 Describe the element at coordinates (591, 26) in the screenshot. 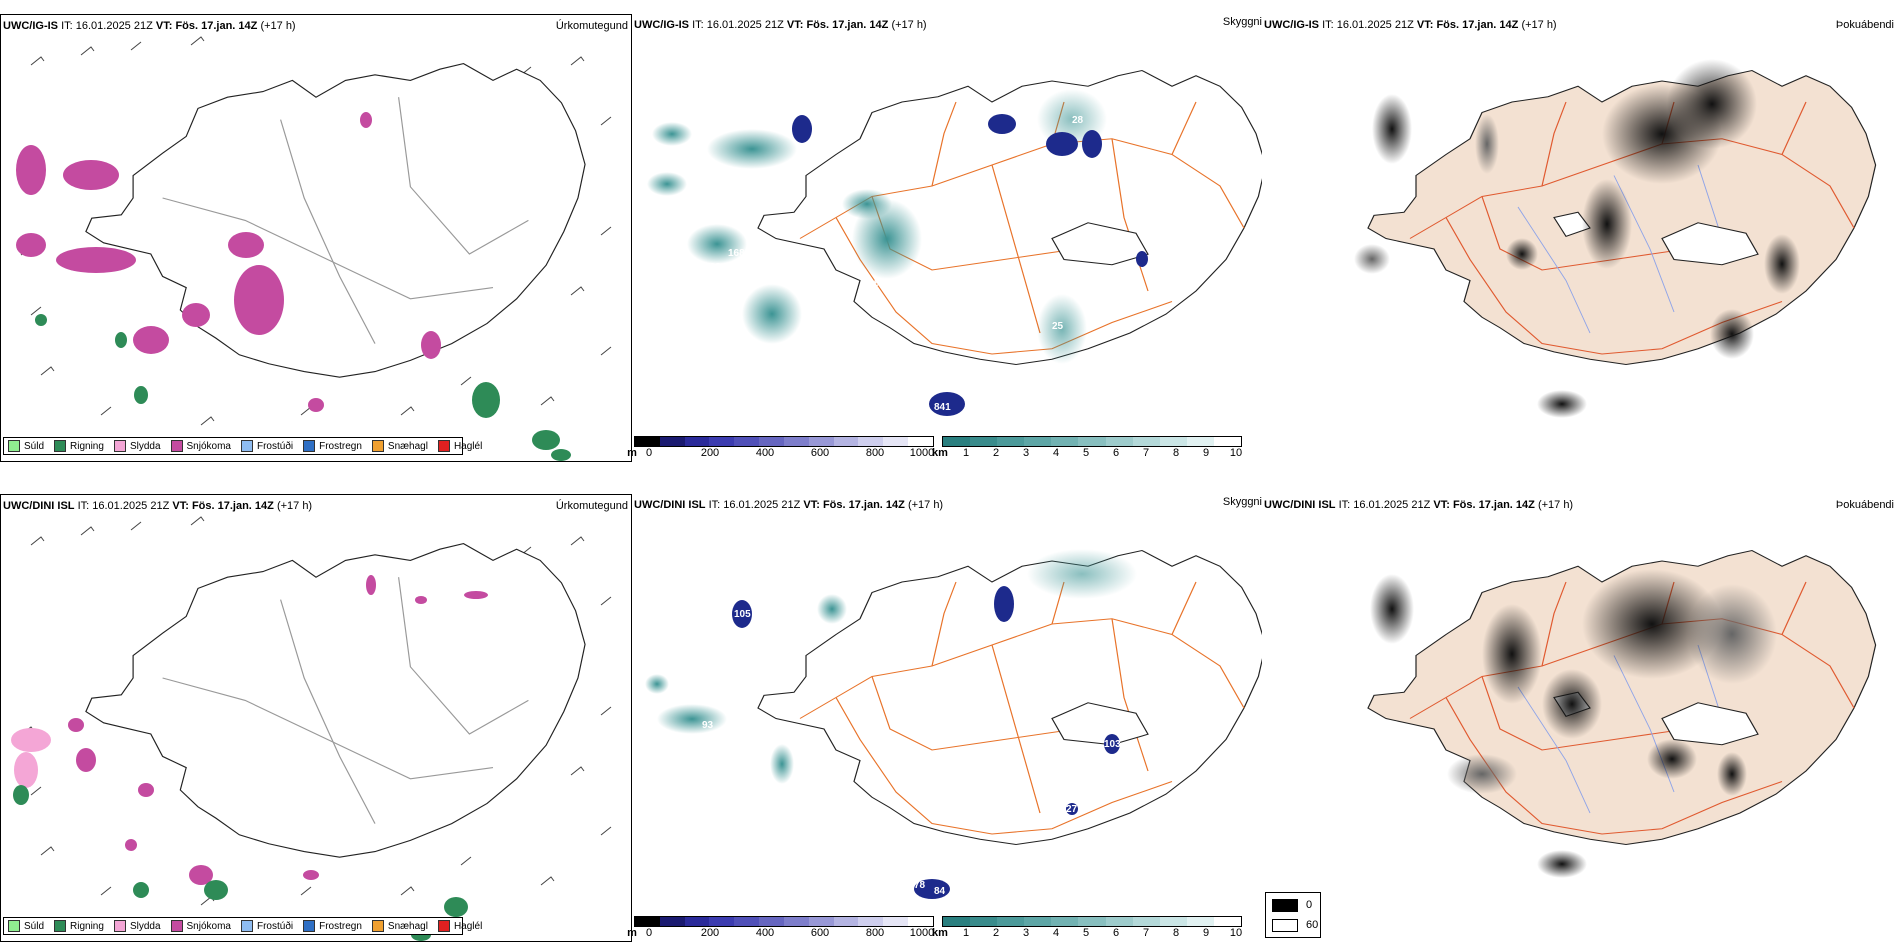

I see `precip-type-label: Úrkomutegund` at that location.